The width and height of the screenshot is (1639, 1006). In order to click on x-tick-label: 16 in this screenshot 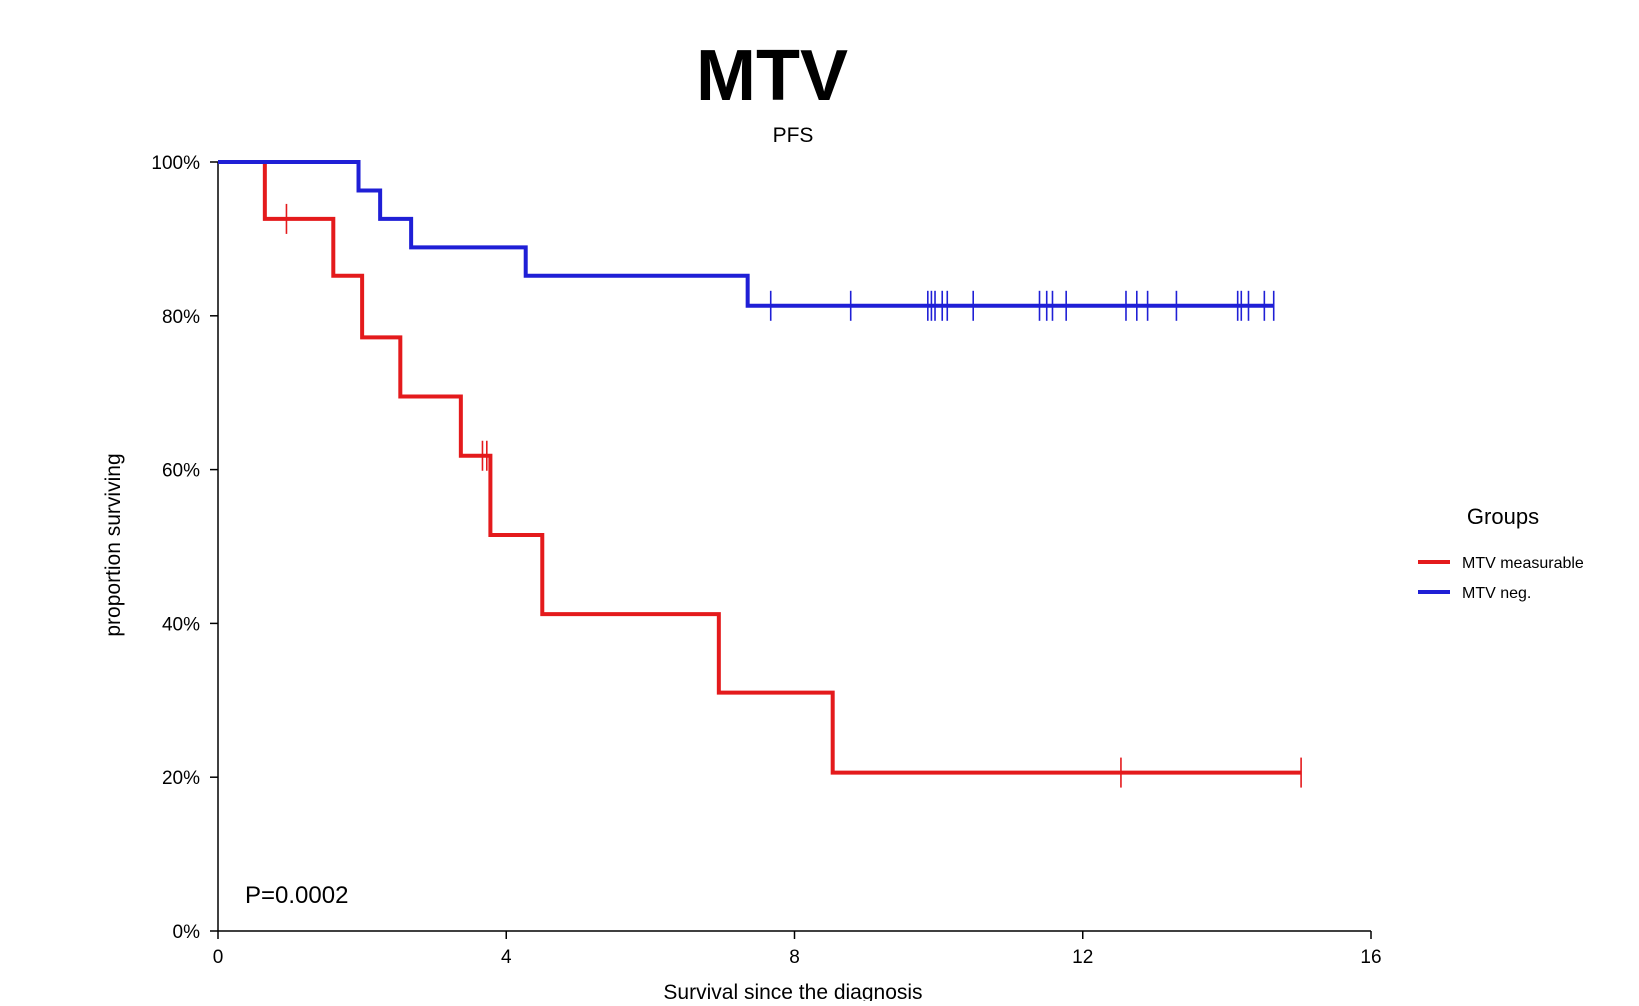, I will do `click(1370, 957)`.